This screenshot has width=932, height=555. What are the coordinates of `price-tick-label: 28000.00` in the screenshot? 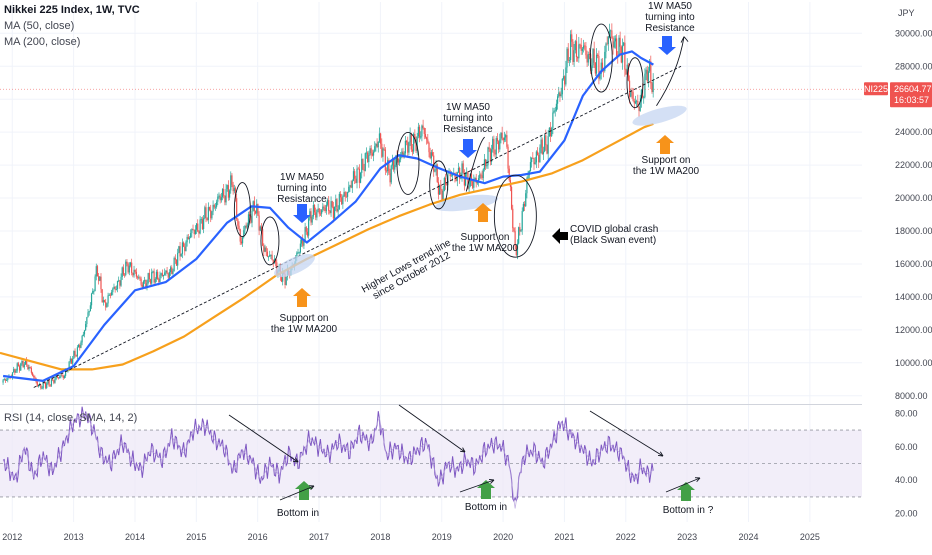 It's located at (913, 66).